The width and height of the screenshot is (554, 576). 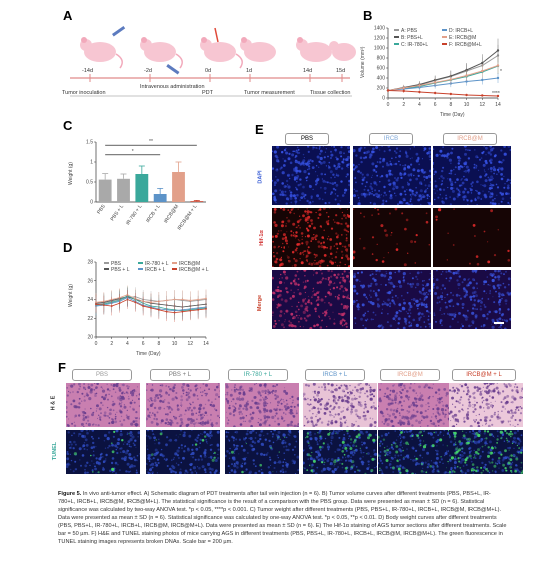 What do you see at coordinates (383, 99) in the screenshot?
I see `y-tick-label: 0` at bounding box center [383, 99].